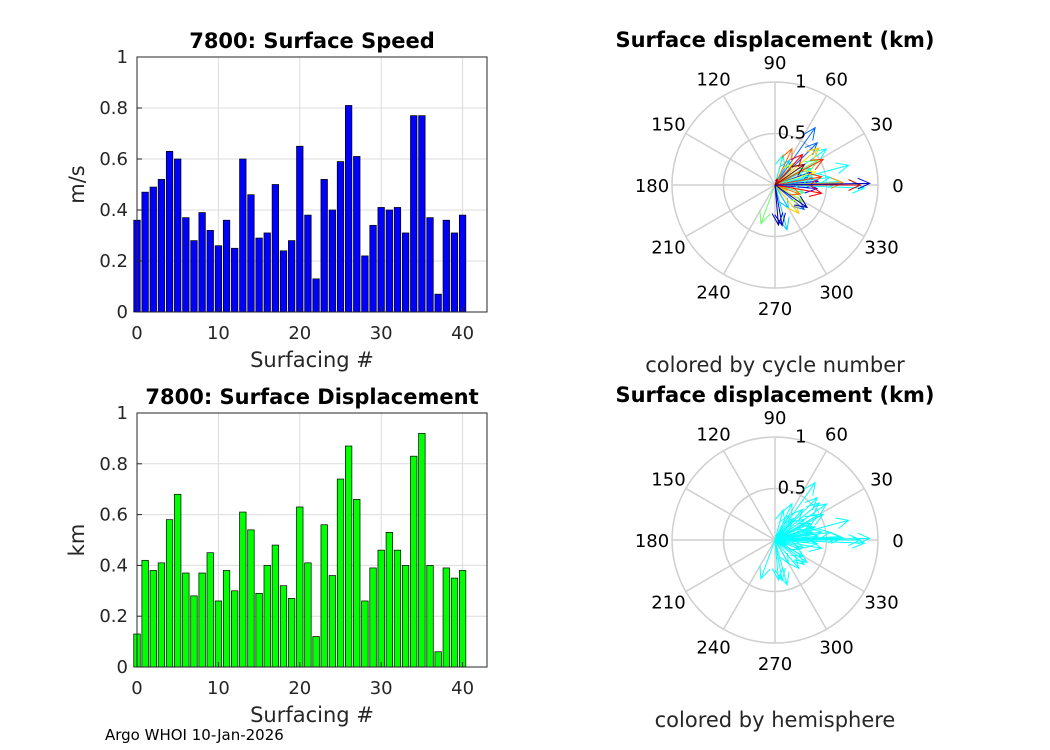 The width and height of the screenshot is (1050, 750). What do you see at coordinates (122, 413) in the screenshot?
I see `y-tick-label: 1` at bounding box center [122, 413].